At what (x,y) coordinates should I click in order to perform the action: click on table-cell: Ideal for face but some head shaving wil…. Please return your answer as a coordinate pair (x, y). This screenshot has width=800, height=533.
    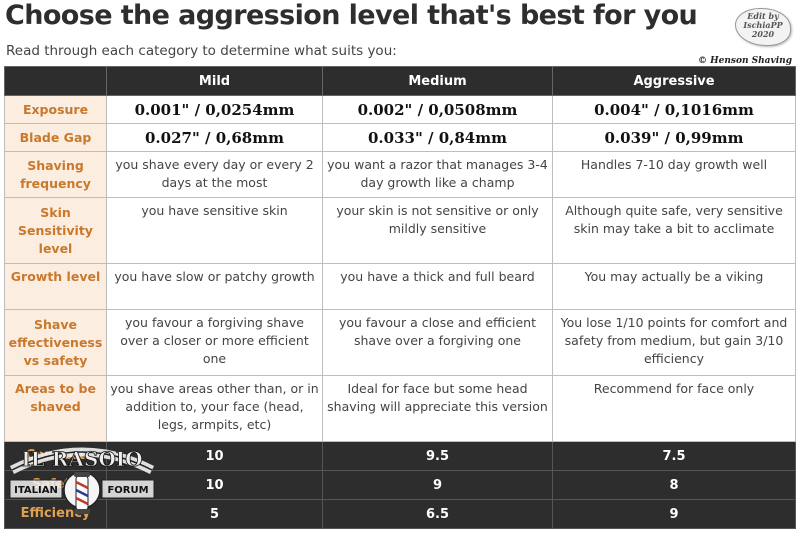
    Looking at the image, I should click on (437, 408).